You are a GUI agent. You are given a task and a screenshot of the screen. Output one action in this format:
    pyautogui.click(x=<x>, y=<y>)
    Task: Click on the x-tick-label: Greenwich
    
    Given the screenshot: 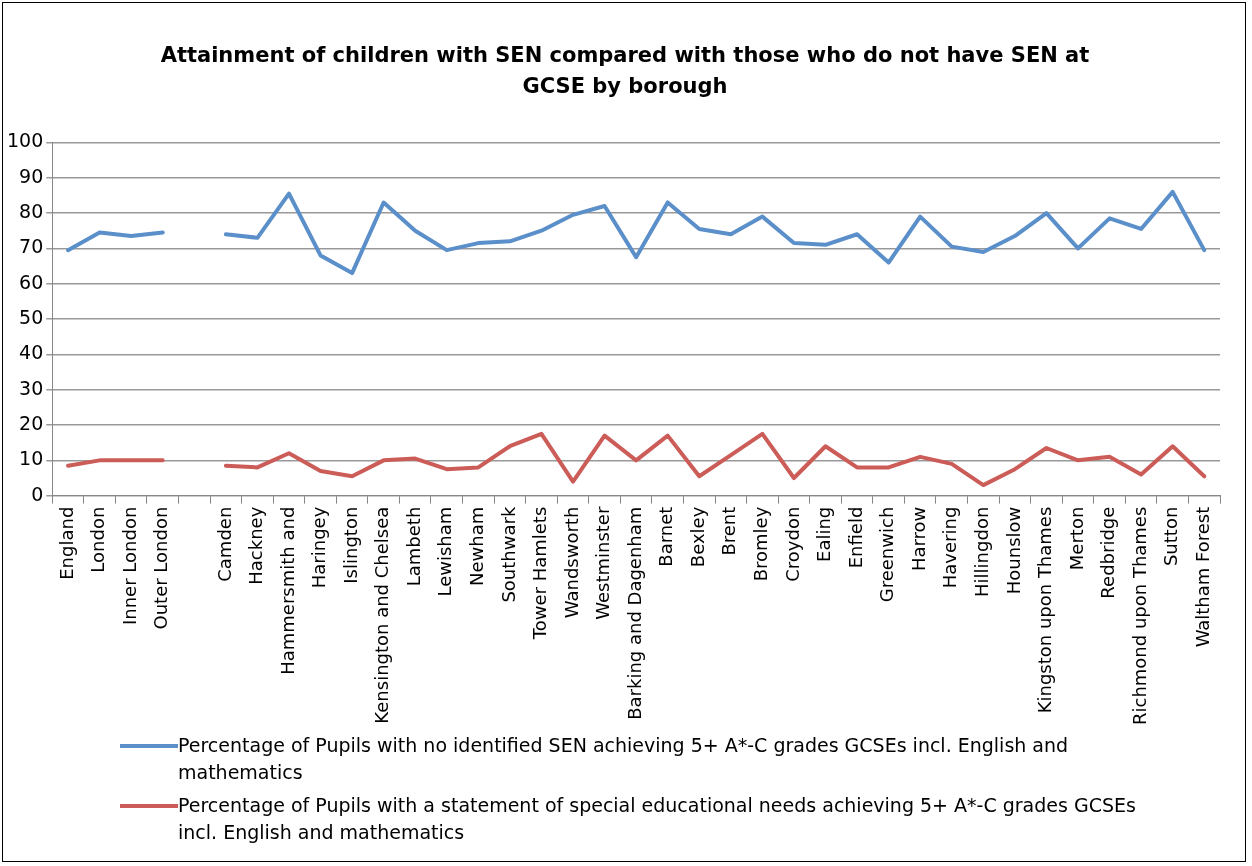 What is the action you would take?
    pyautogui.click(x=887, y=554)
    